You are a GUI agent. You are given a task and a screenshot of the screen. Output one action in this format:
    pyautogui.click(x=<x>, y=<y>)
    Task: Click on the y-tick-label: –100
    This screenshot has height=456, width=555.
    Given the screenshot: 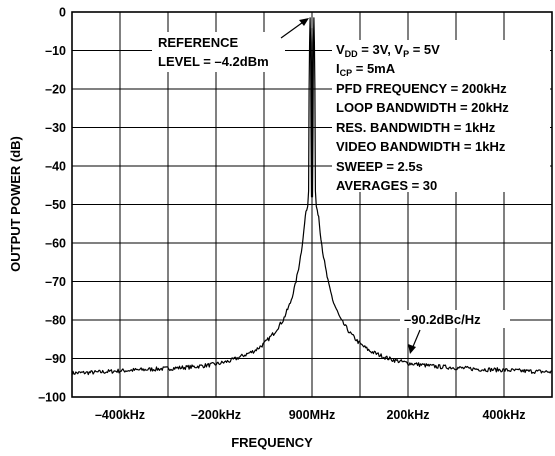 What is the action you would take?
    pyautogui.click(x=52, y=398)
    